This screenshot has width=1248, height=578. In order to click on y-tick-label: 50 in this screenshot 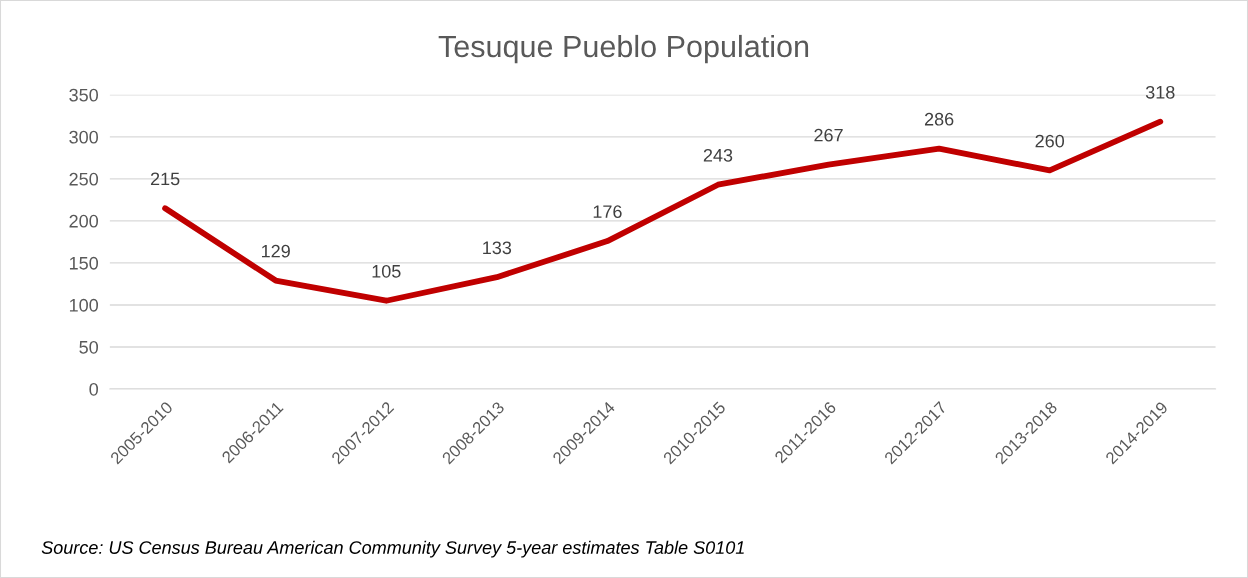, I will do `click(89, 347)`.